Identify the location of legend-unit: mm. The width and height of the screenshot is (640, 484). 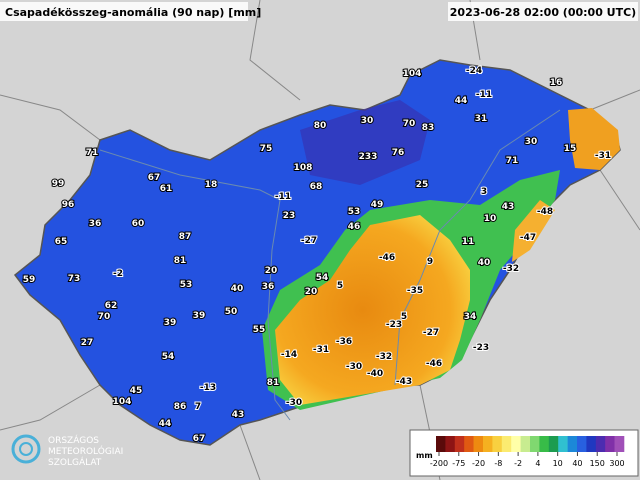
(424, 455).